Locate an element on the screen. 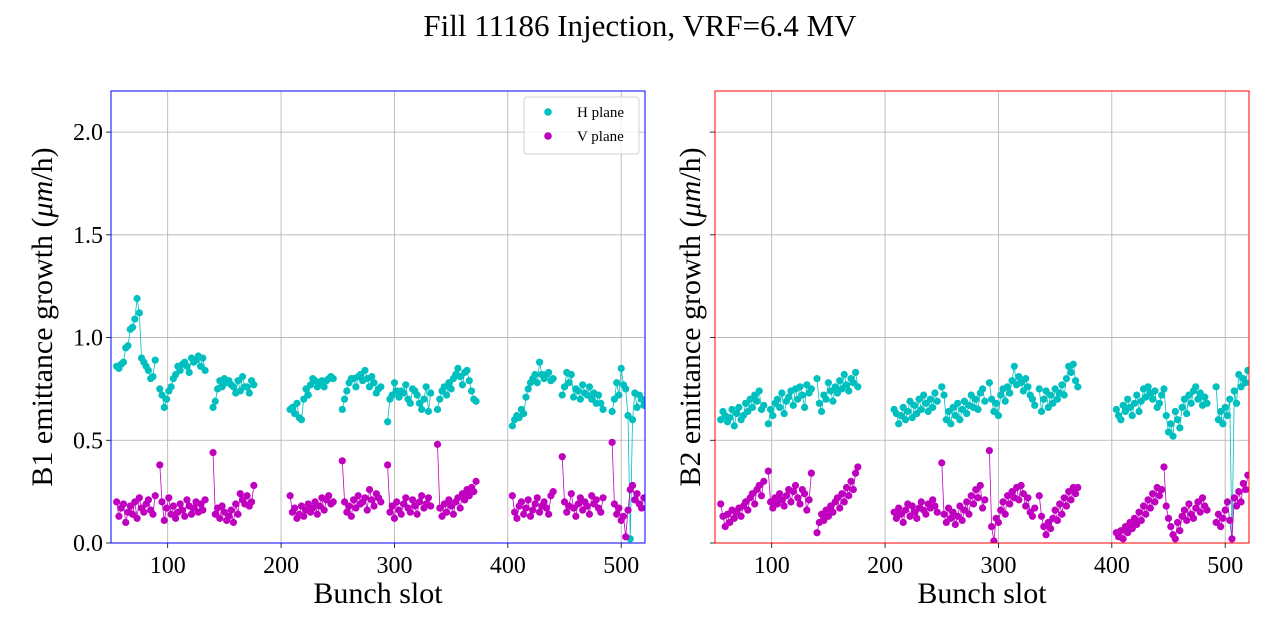 The height and width of the screenshot is (640, 1280). y-tick-label: 1.0 is located at coordinates (88, 339).